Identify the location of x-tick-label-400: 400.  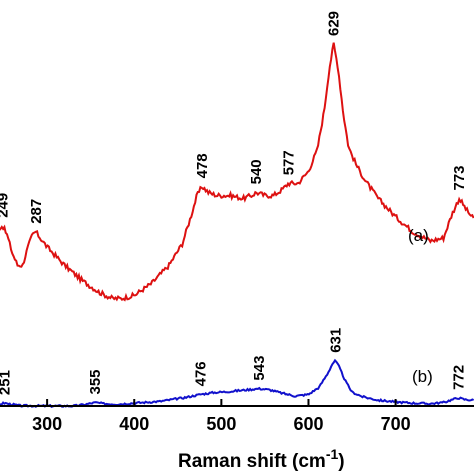
(134, 424).